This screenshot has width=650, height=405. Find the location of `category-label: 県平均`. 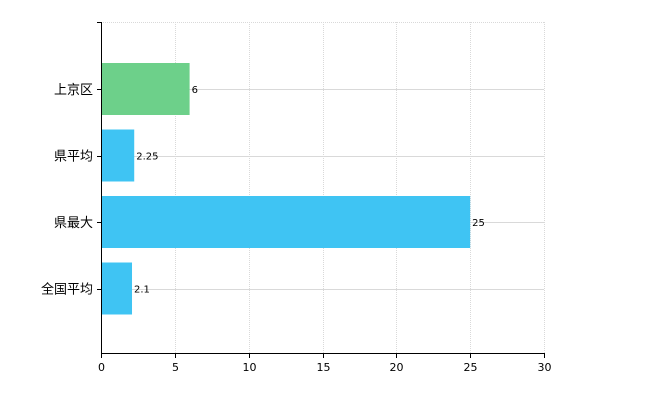

category-label: 県平均 is located at coordinates (73, 157).